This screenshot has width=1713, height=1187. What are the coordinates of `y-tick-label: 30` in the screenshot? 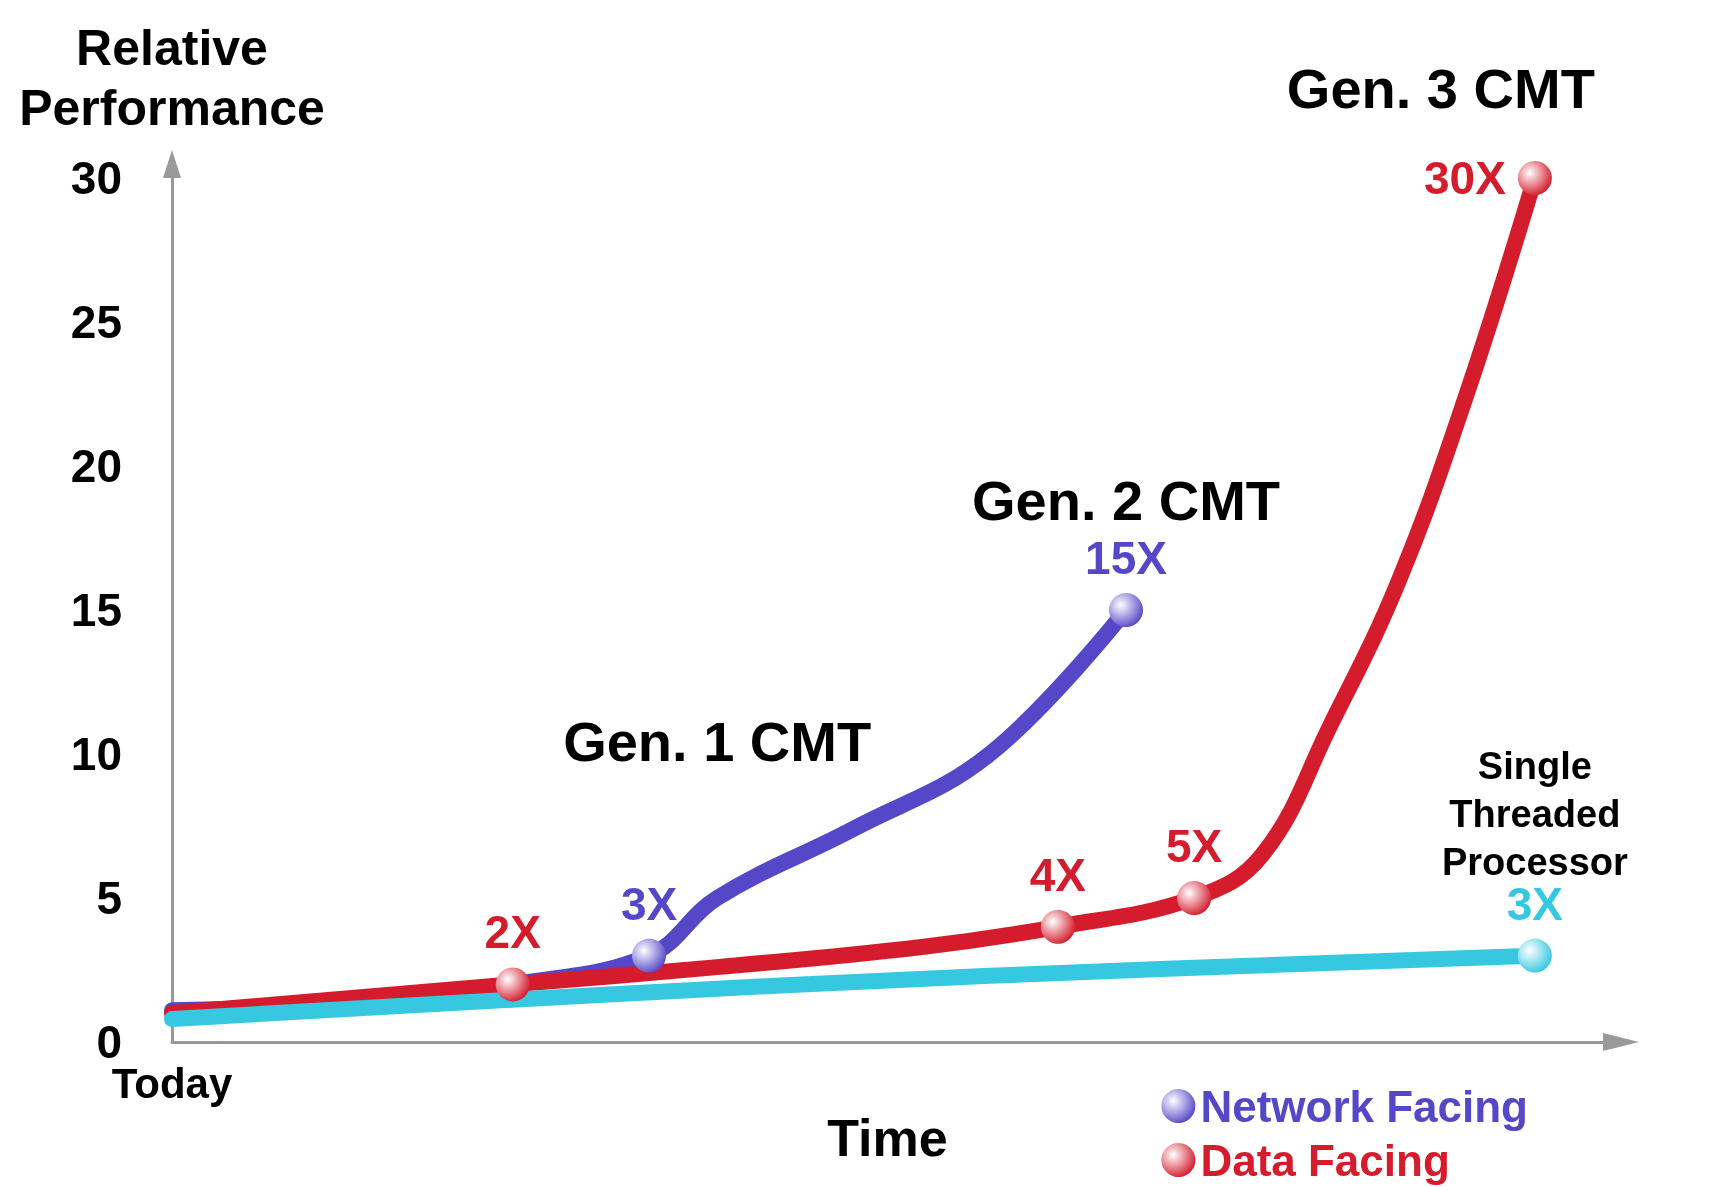 It's located at (96, 178).